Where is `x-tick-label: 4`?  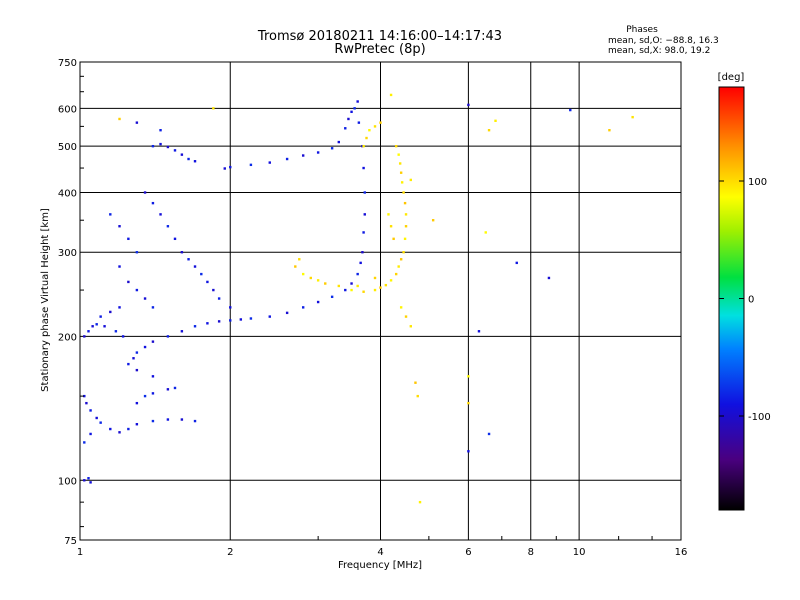 x-tick-label: 4 is located at coordinates (380, 552).